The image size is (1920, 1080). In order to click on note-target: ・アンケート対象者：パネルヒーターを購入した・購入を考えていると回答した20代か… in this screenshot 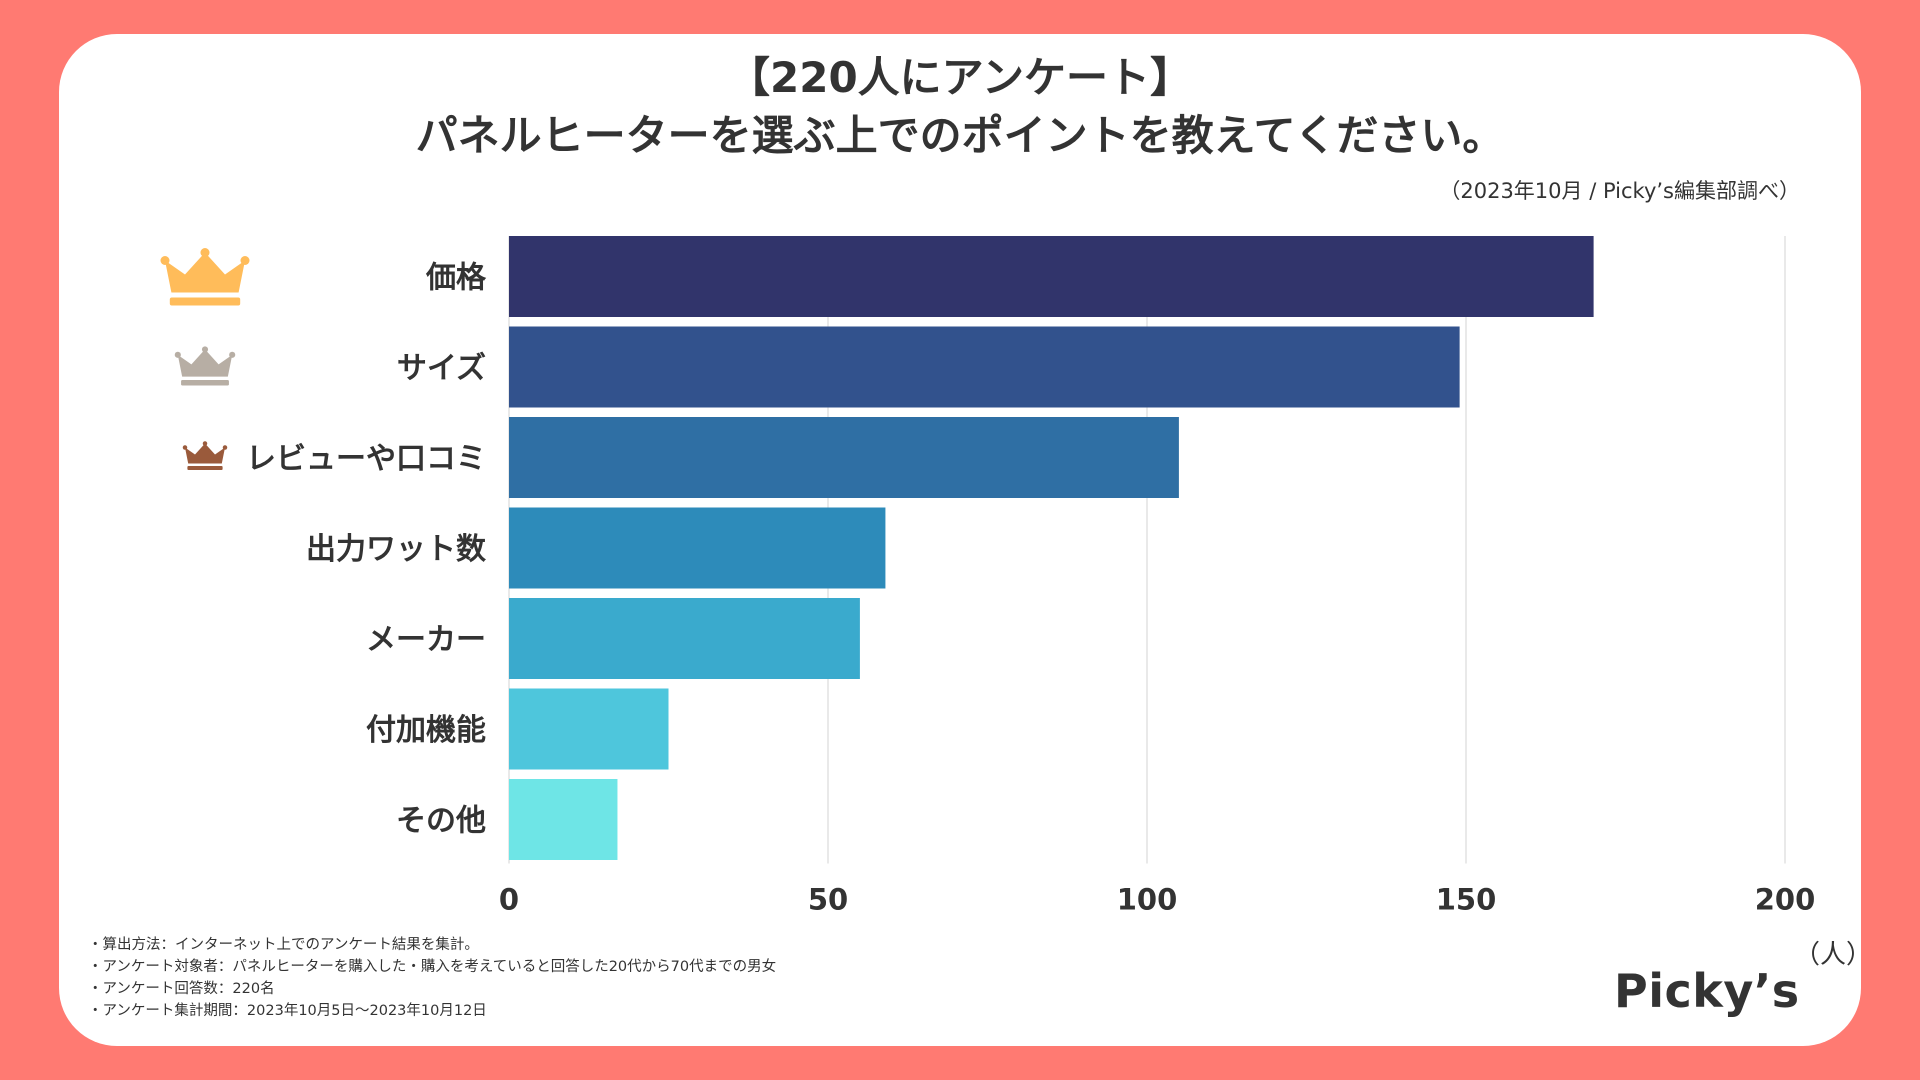, I will do `click(432, 967)`.